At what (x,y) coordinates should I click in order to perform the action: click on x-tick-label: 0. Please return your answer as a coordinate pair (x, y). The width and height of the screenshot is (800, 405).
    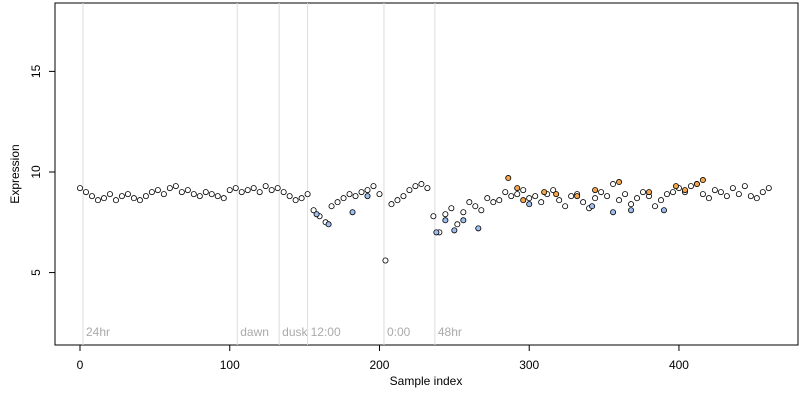
    Looking at the image, I should click on (80, 365).